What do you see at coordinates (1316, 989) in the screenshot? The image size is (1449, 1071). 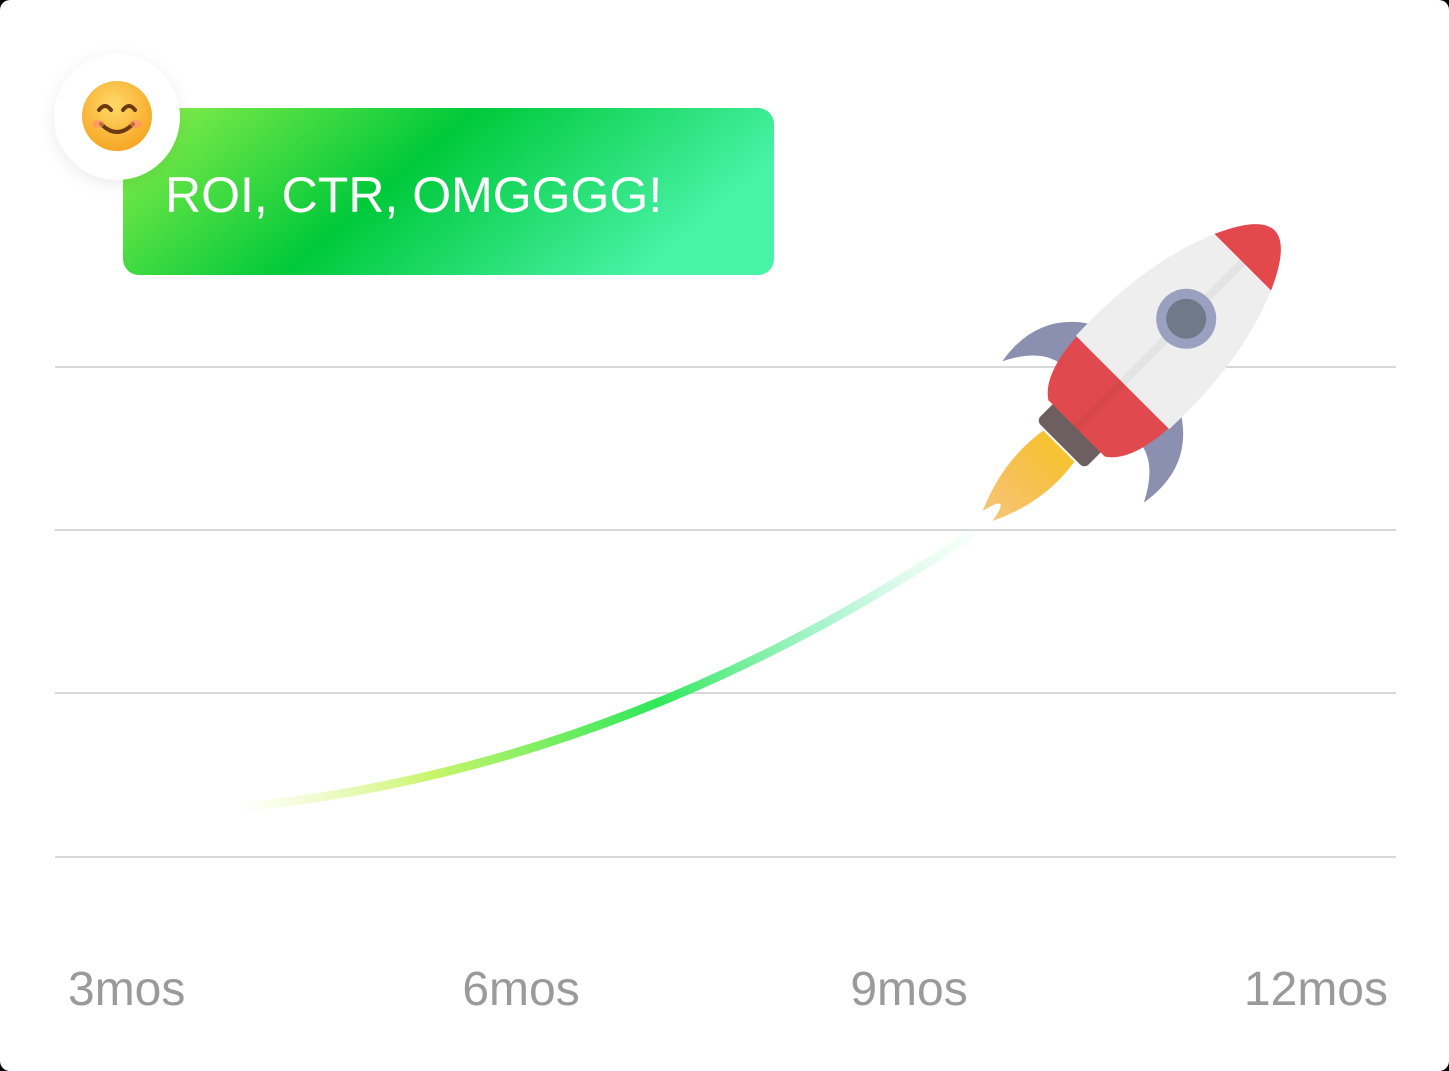 I see `x-axis-label: 12mos` at bounding box center [1316, 989].